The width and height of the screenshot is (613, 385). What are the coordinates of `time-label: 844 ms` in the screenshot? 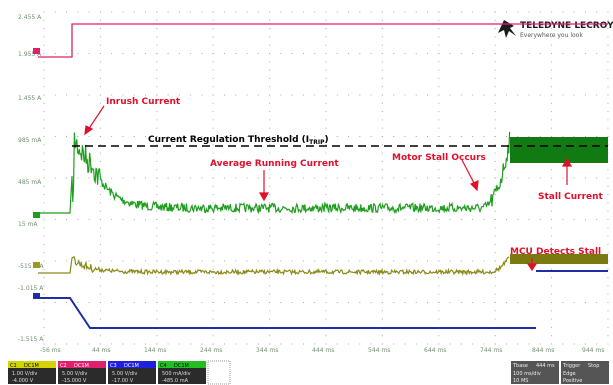 It's located at (543, 350).